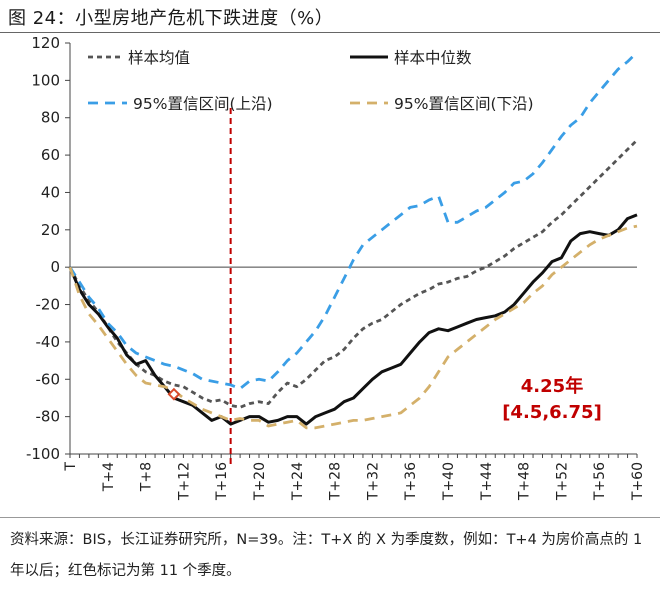  I want to click on annotation: 4.25年 [4.5,6.75], so click(552, 399).